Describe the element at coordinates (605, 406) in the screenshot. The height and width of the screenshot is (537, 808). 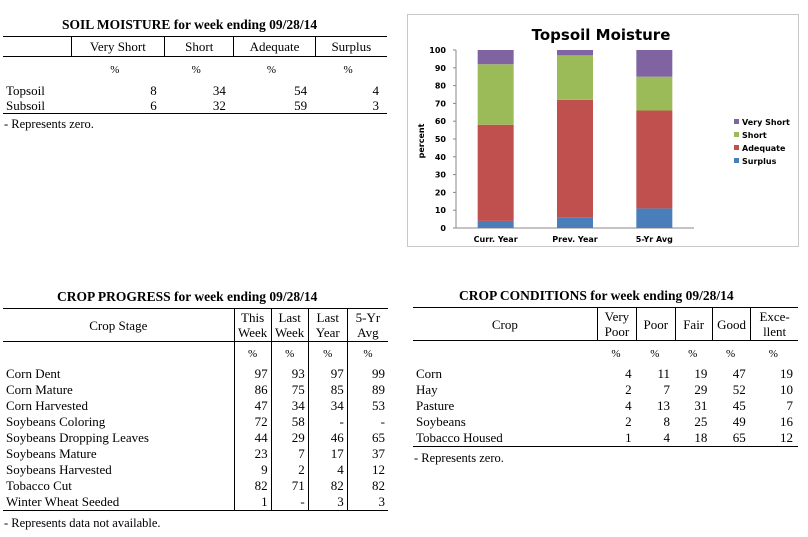
I see `table-row: Pasture 4 13 31 45 7` at that location.